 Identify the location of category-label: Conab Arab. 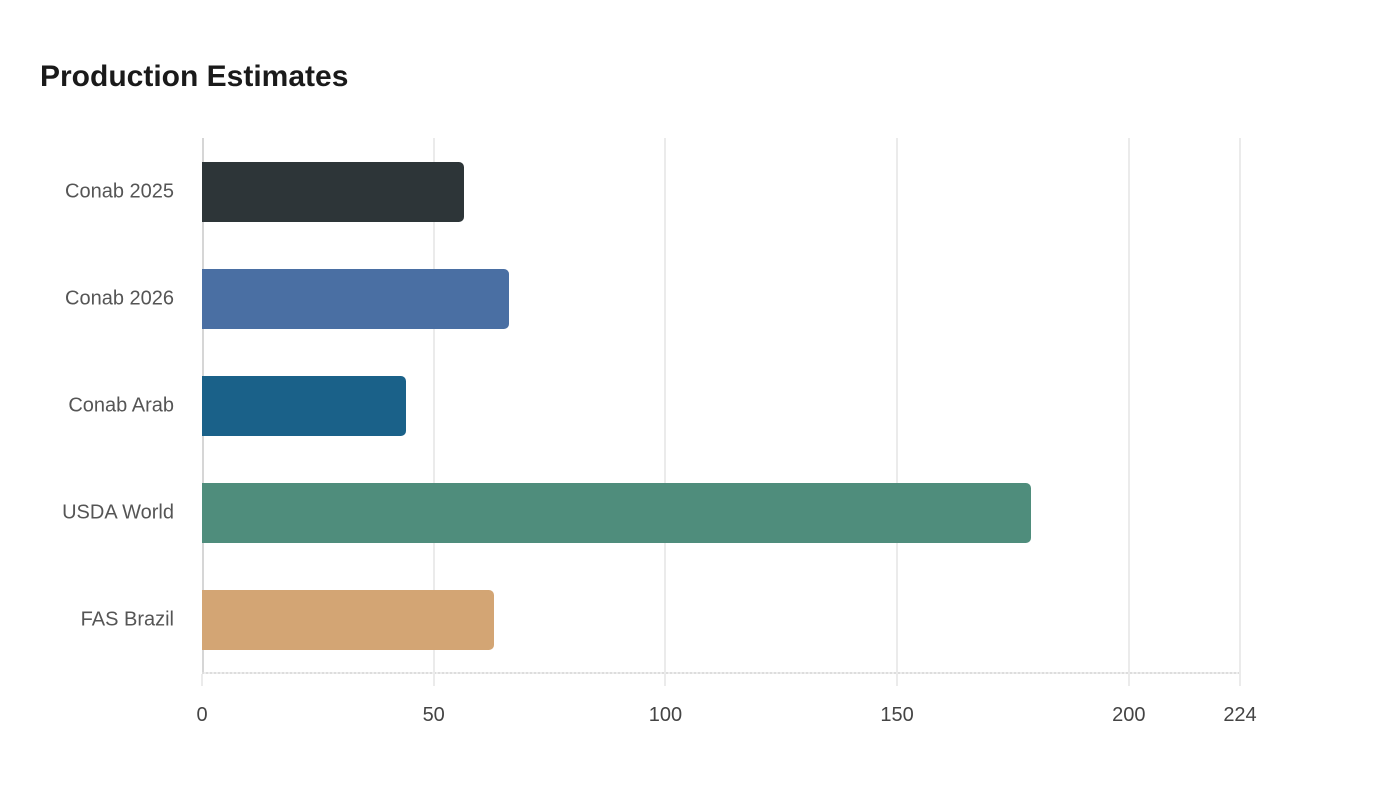
(121, 405).